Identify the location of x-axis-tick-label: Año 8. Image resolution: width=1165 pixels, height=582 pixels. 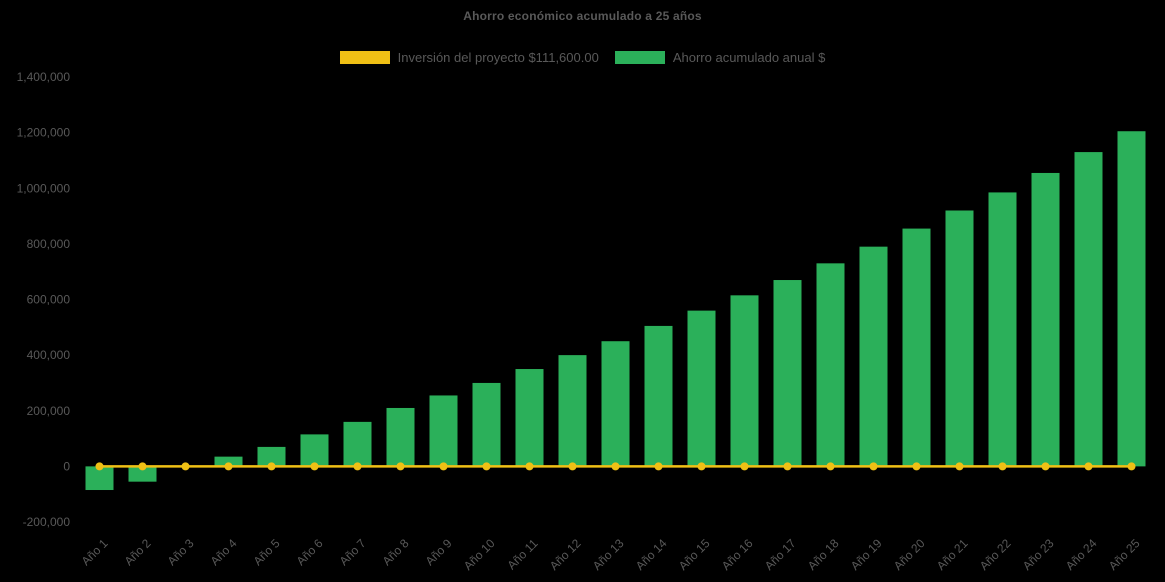
(396, 552).